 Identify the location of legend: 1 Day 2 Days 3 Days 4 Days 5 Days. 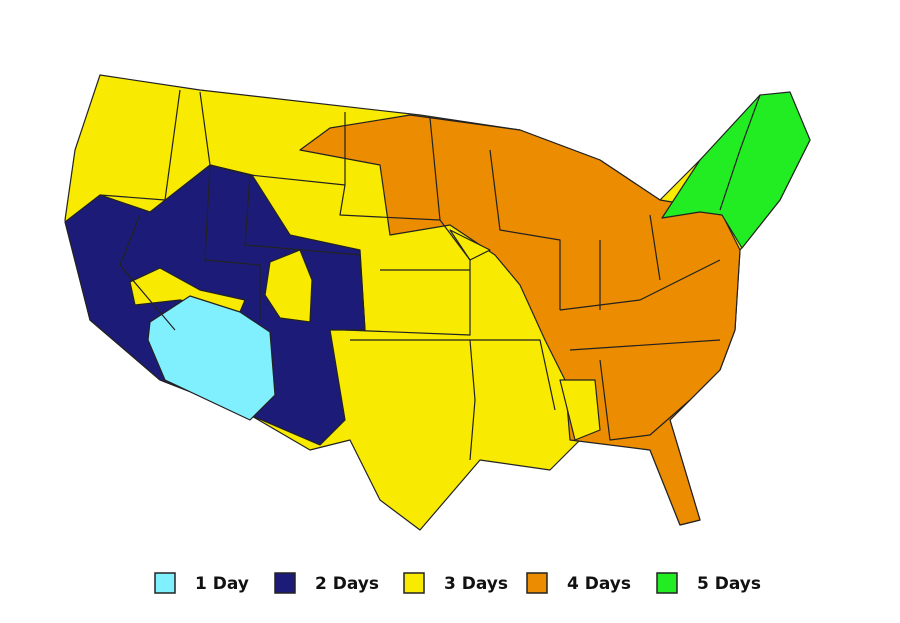
(457, 583).